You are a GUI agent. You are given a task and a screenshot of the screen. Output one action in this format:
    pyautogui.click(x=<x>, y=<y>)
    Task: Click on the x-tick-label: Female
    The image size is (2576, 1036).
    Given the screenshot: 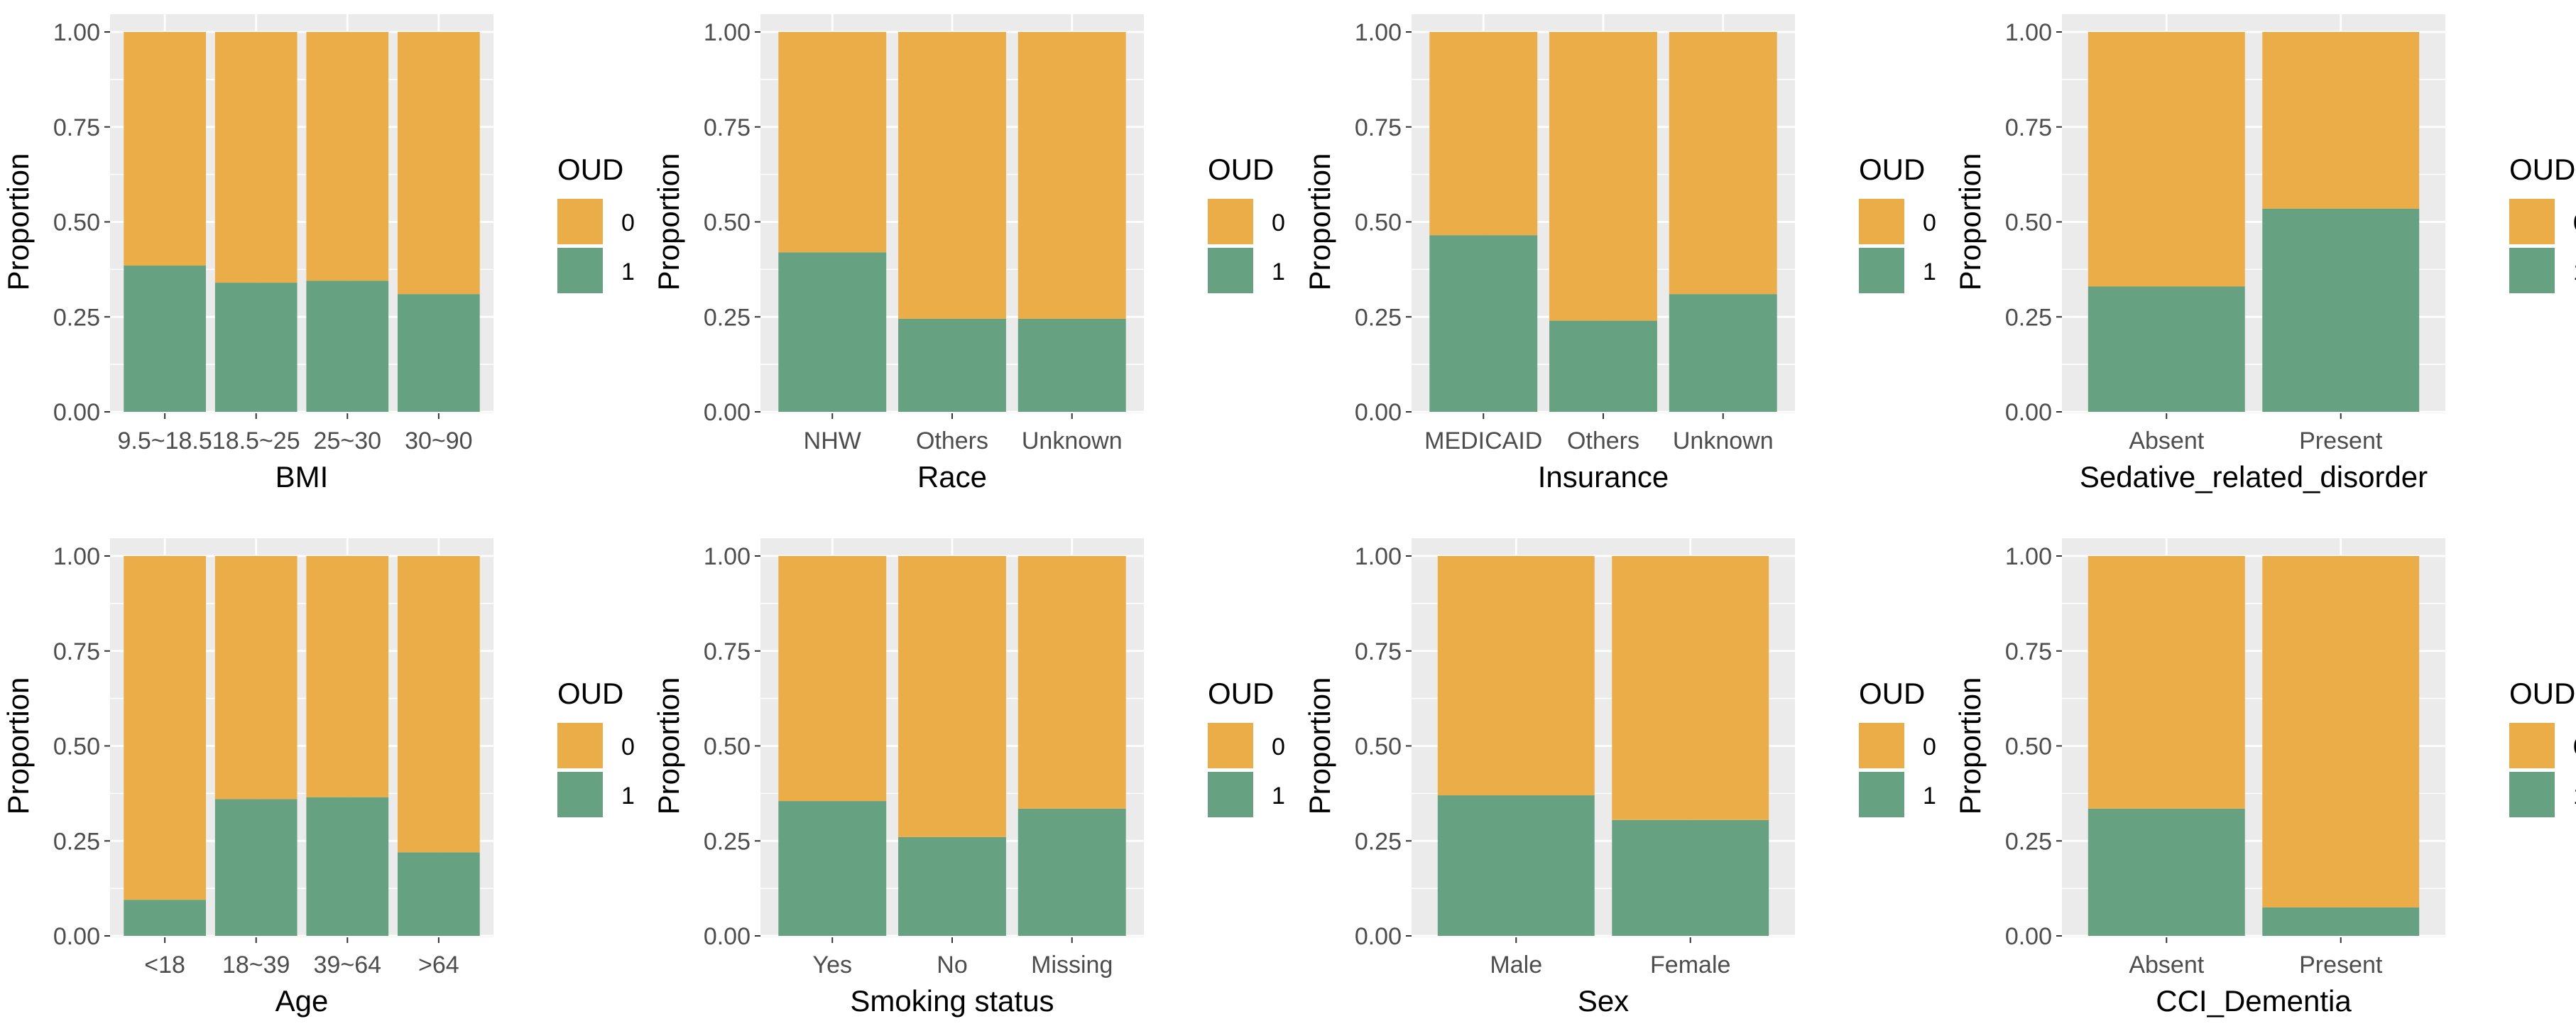 What is the action you would take?
    pyautogui.click(x=1690, y=965)
    